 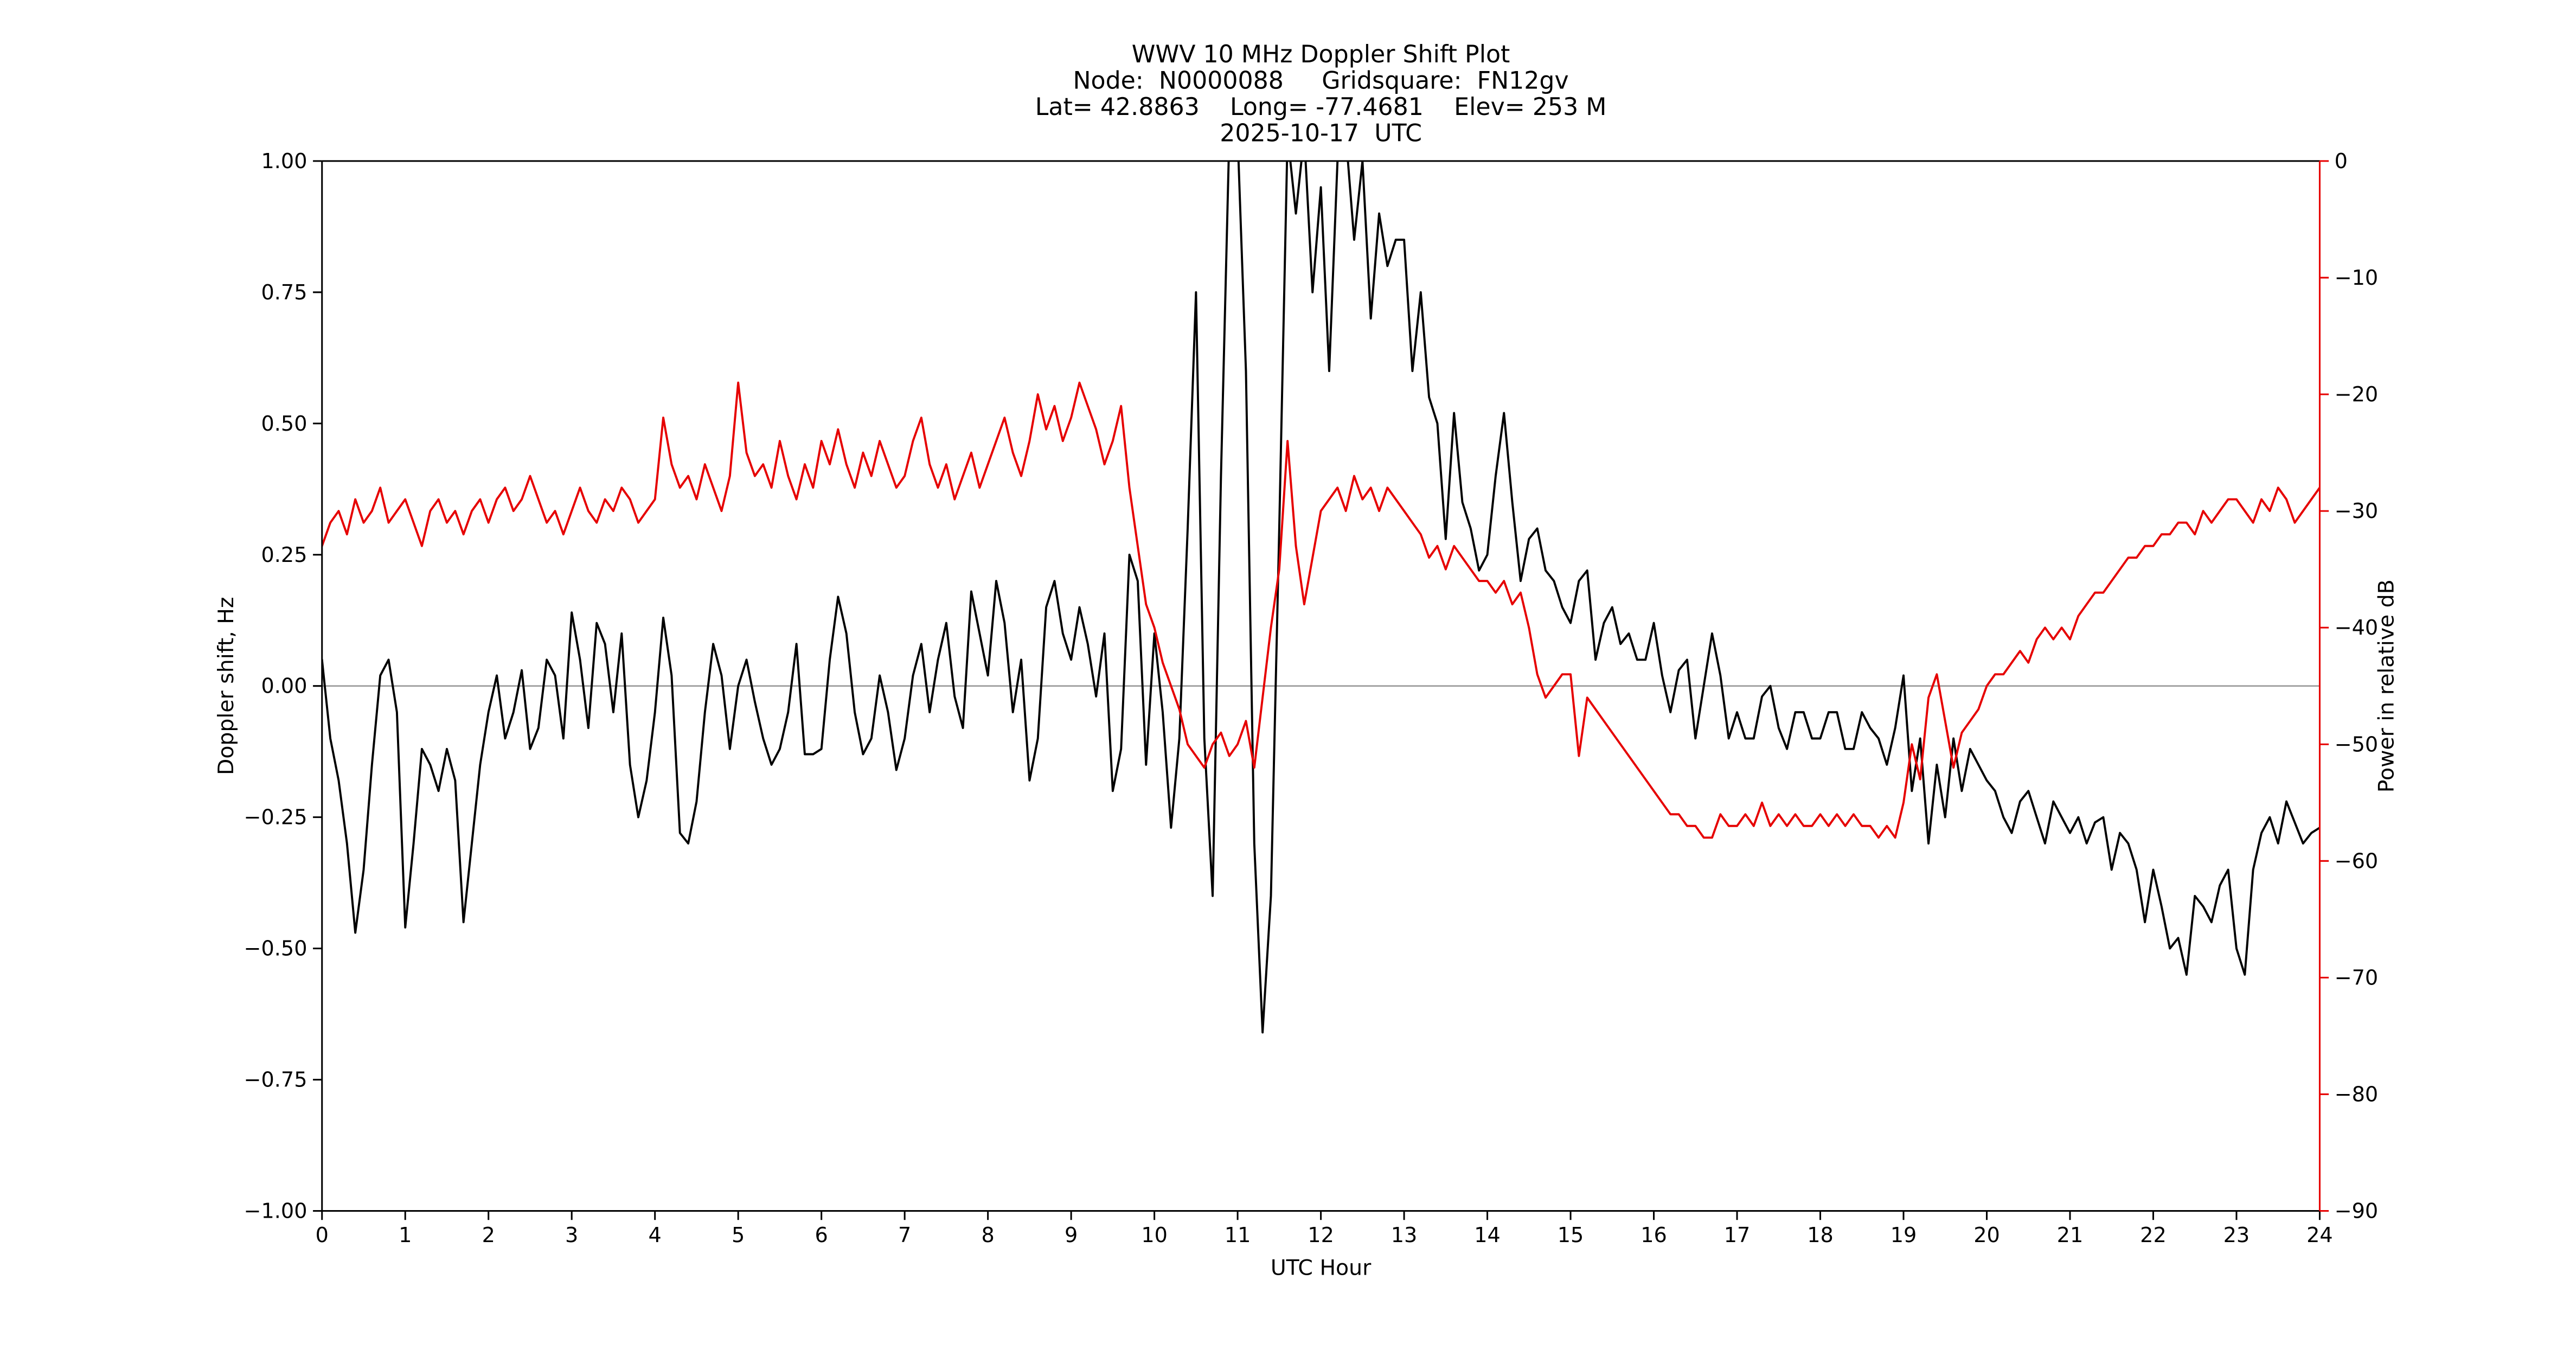 I want to click on x-tick-label: 18, so click(x=1820, y=1235).